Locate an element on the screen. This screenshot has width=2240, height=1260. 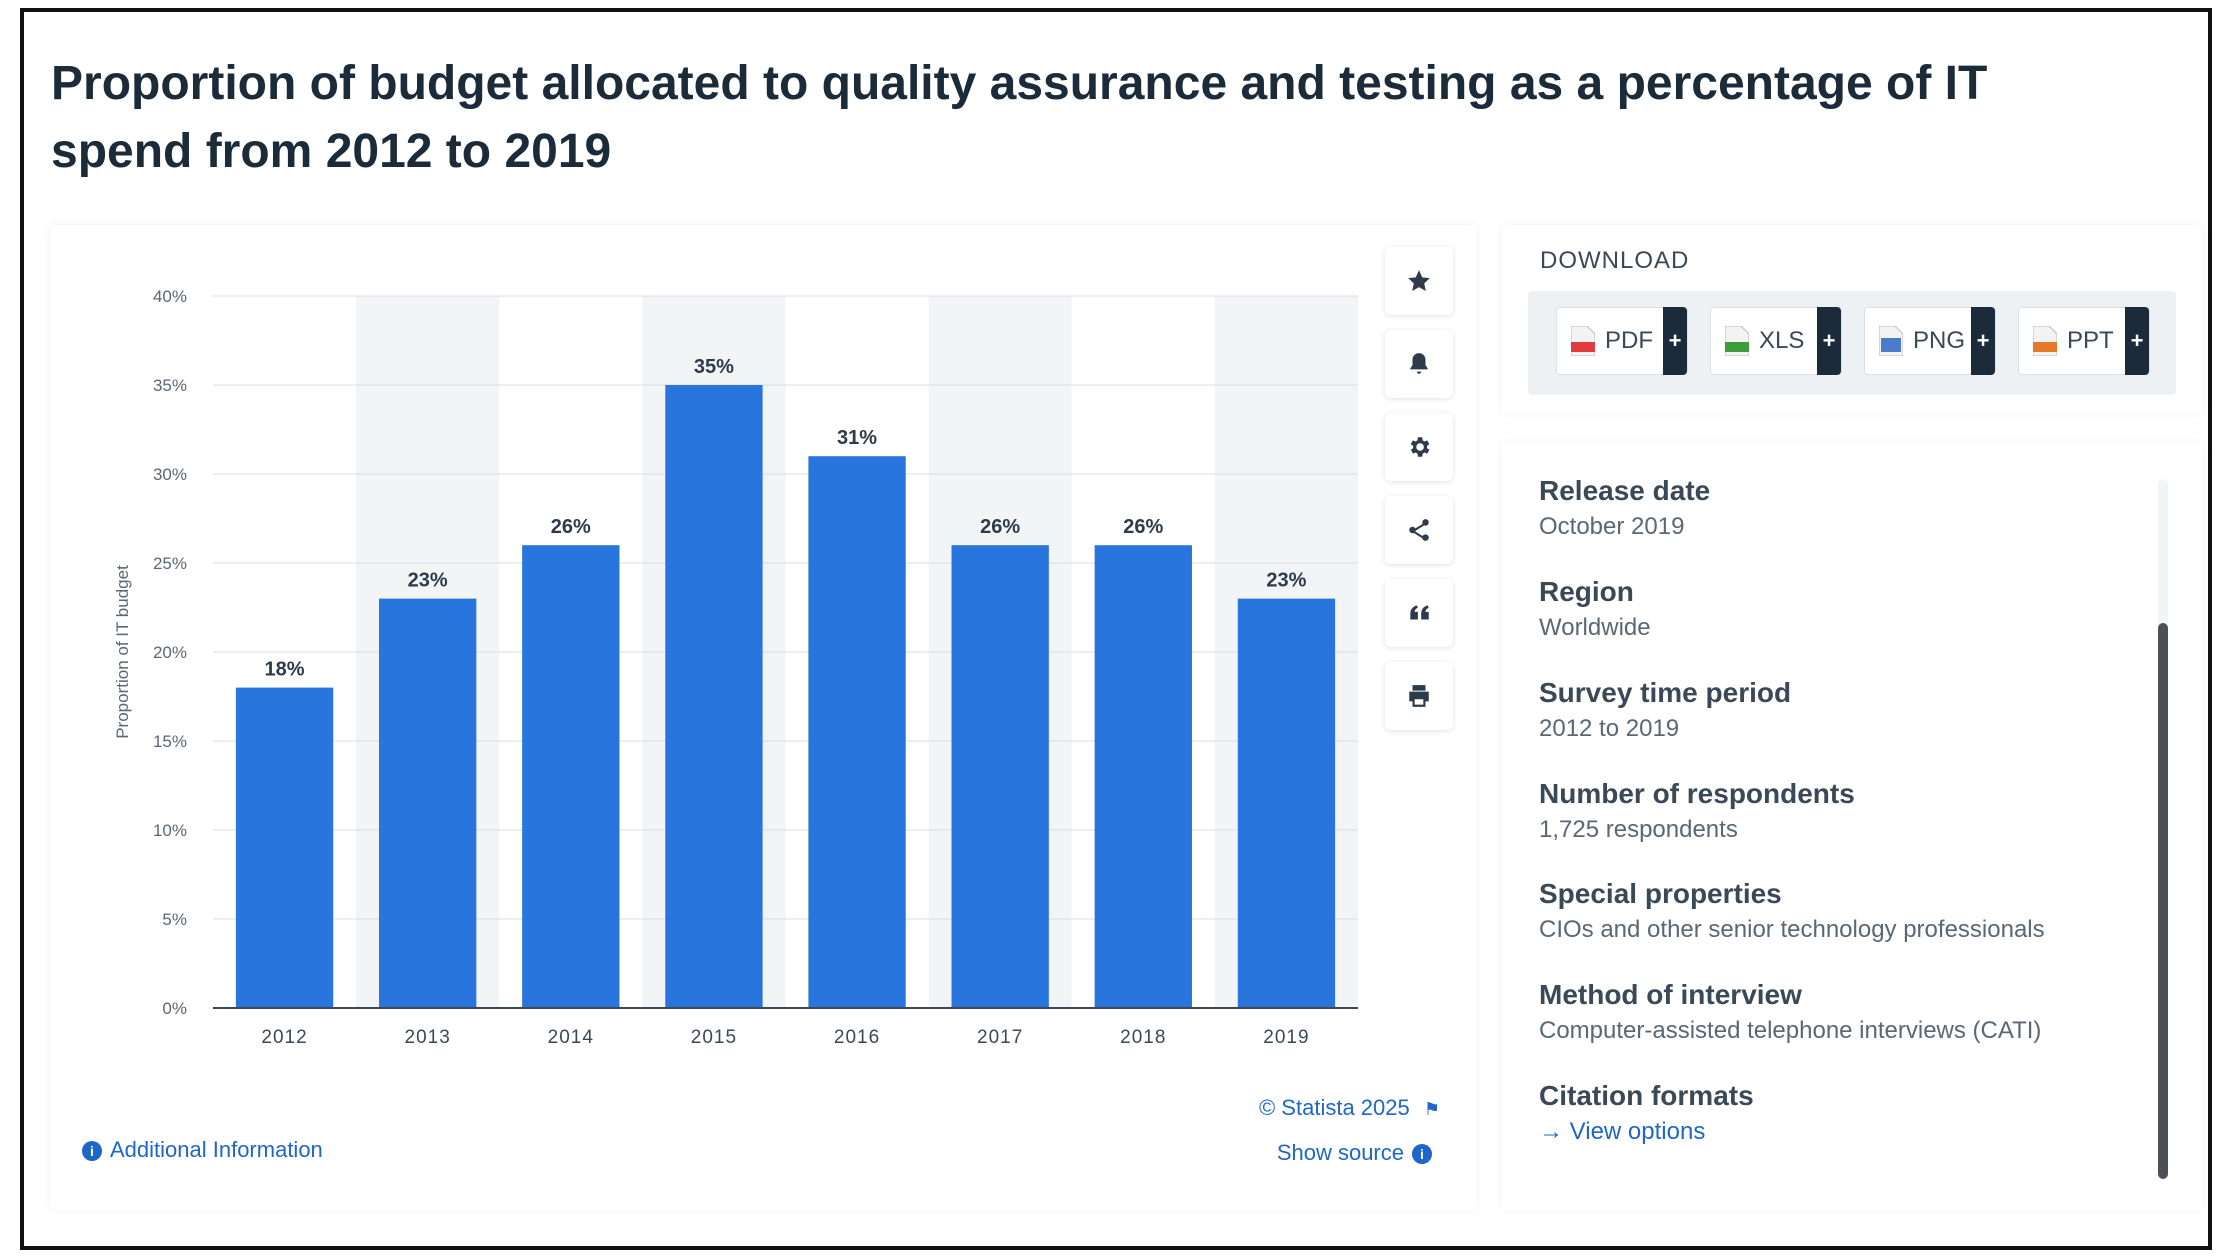
xls-label: XLS is located at coordinates (1782, 340).